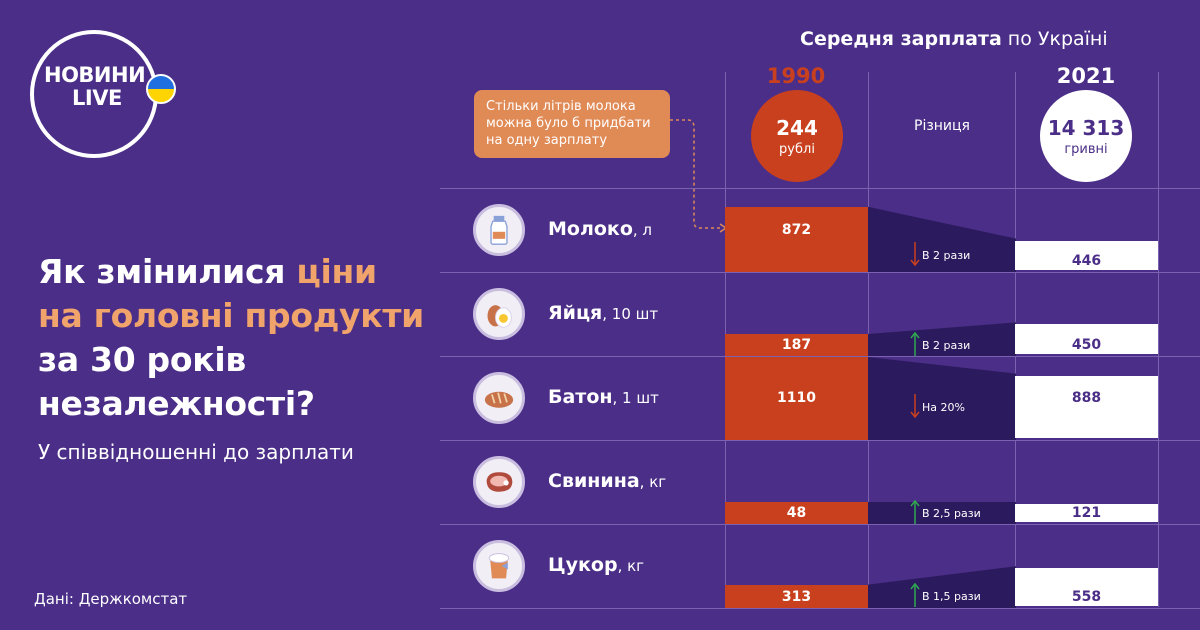 This screenshot has height=630, width=1200. Describe the element at coordinates (1086, 261) in the screenshot. I see `value-2021: 446` at that location.